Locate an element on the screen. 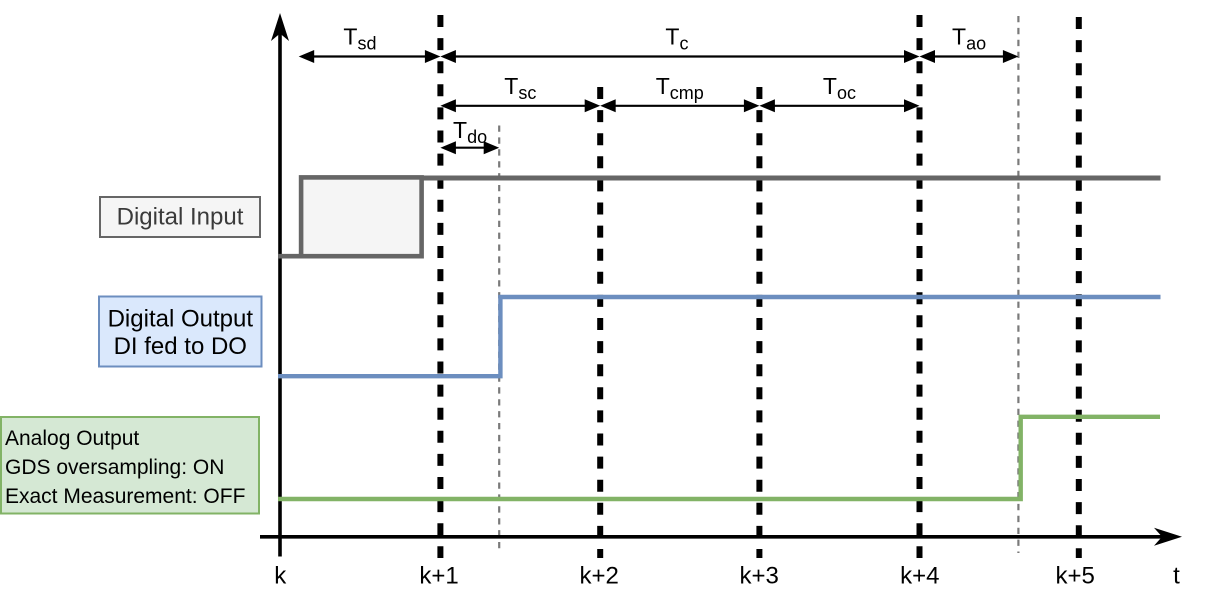  svg-text: Tao is located at coordinates (969, 39).